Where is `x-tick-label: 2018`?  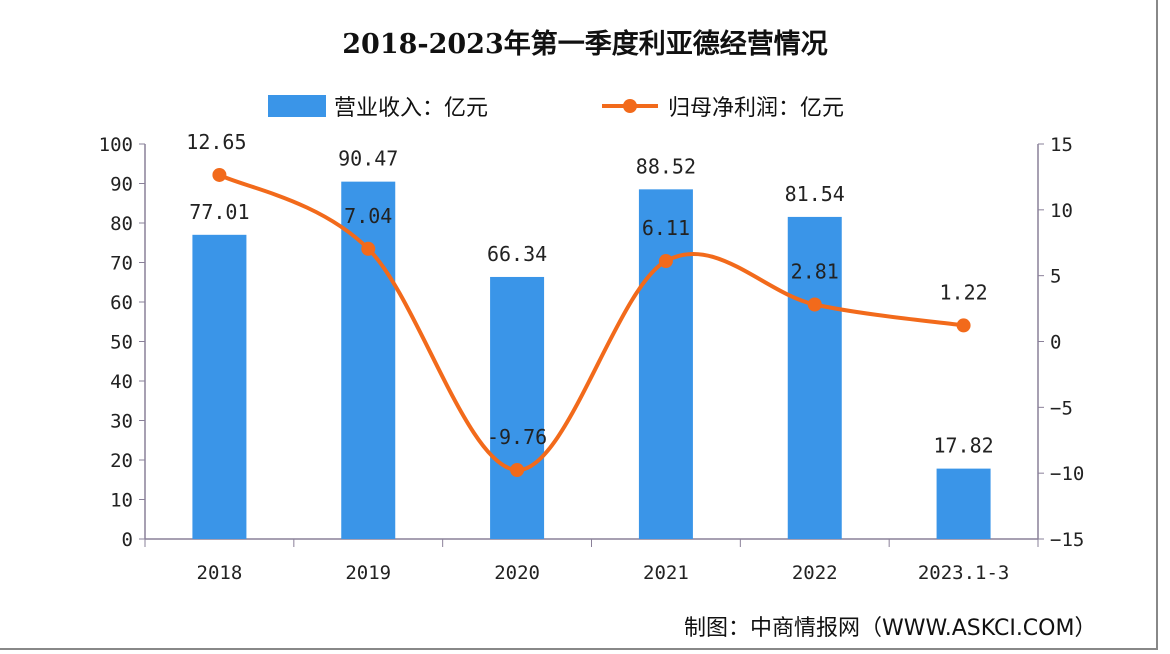 x-tick-label: 2018 is located at coordinates (220, 573).